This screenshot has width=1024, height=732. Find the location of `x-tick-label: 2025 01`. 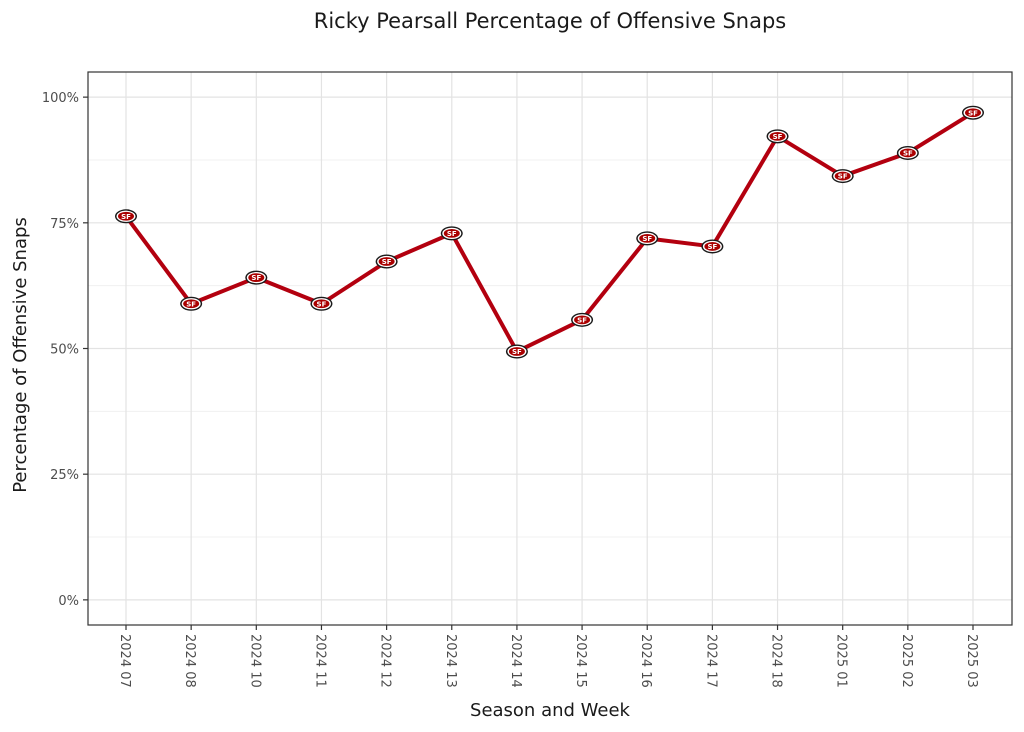

x-tick-label: 2025 01 is located at coordinates (841, 661).